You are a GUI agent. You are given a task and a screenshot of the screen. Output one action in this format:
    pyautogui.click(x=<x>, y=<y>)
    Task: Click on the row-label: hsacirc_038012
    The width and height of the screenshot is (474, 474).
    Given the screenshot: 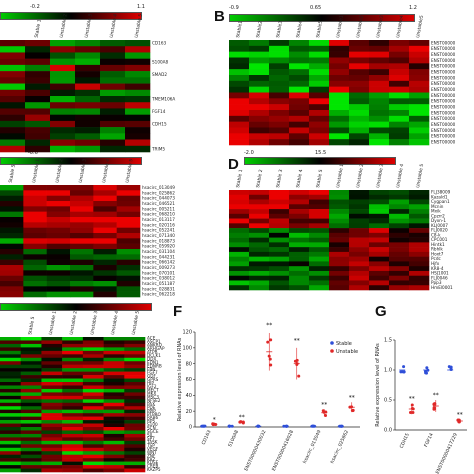 What is the action you would take?
    pyautogui.click(x=158, y=278)
    